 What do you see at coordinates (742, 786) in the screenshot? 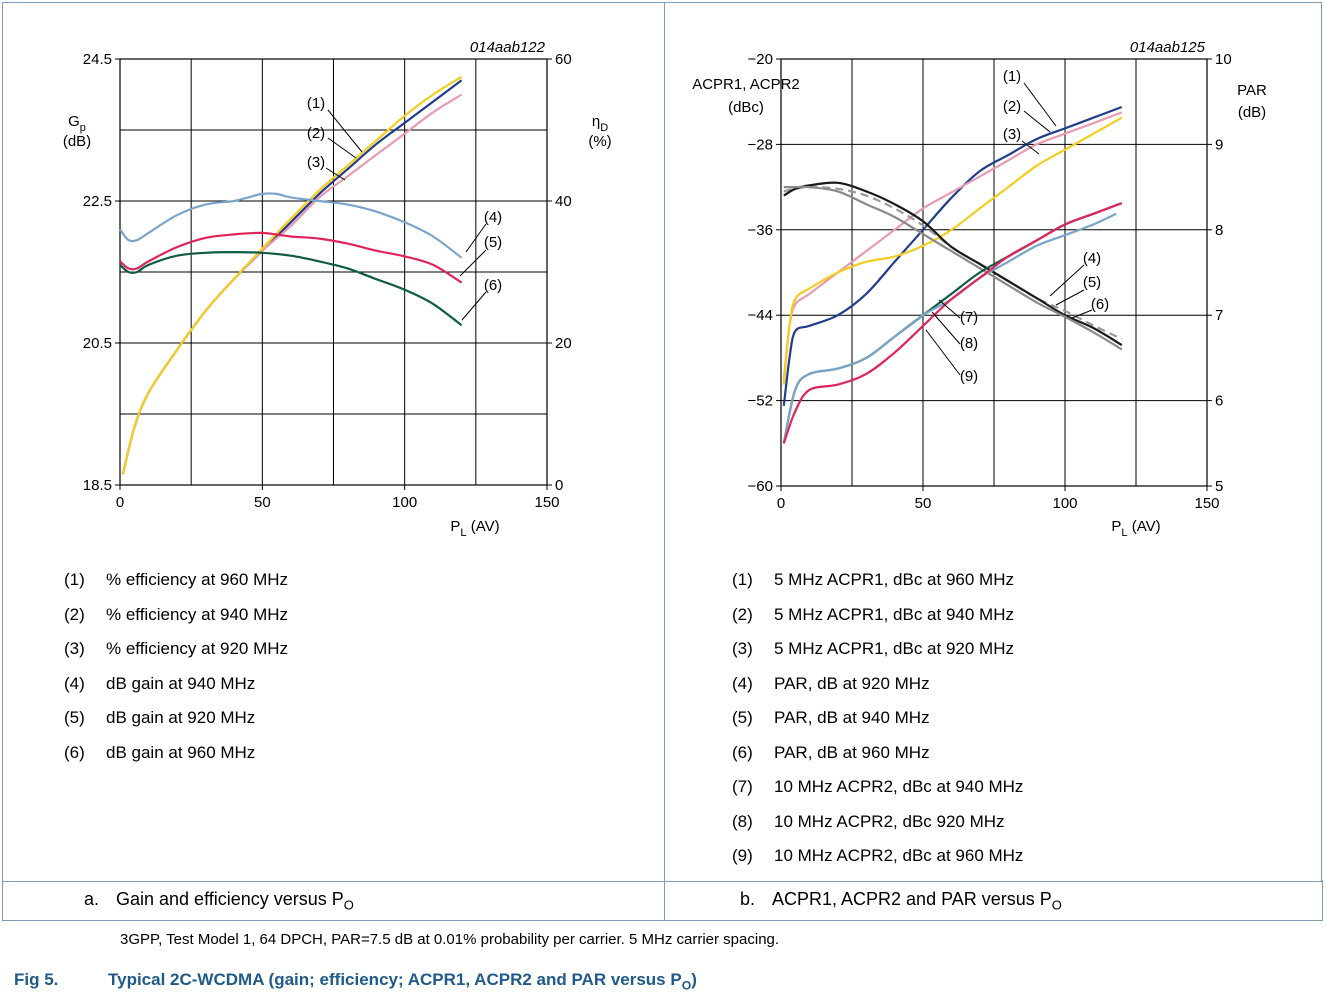
I see `legend-number: (7)` at bounding box center [742, 786].